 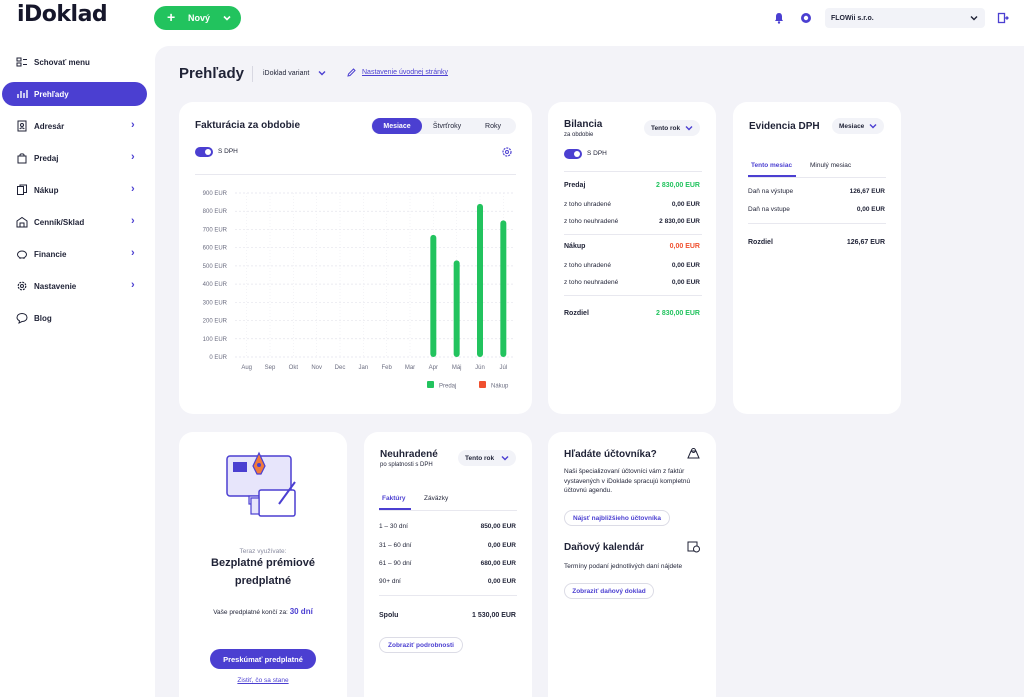 I want to click on sidebar-item-label: Predaj, so click(x=46, y=158).